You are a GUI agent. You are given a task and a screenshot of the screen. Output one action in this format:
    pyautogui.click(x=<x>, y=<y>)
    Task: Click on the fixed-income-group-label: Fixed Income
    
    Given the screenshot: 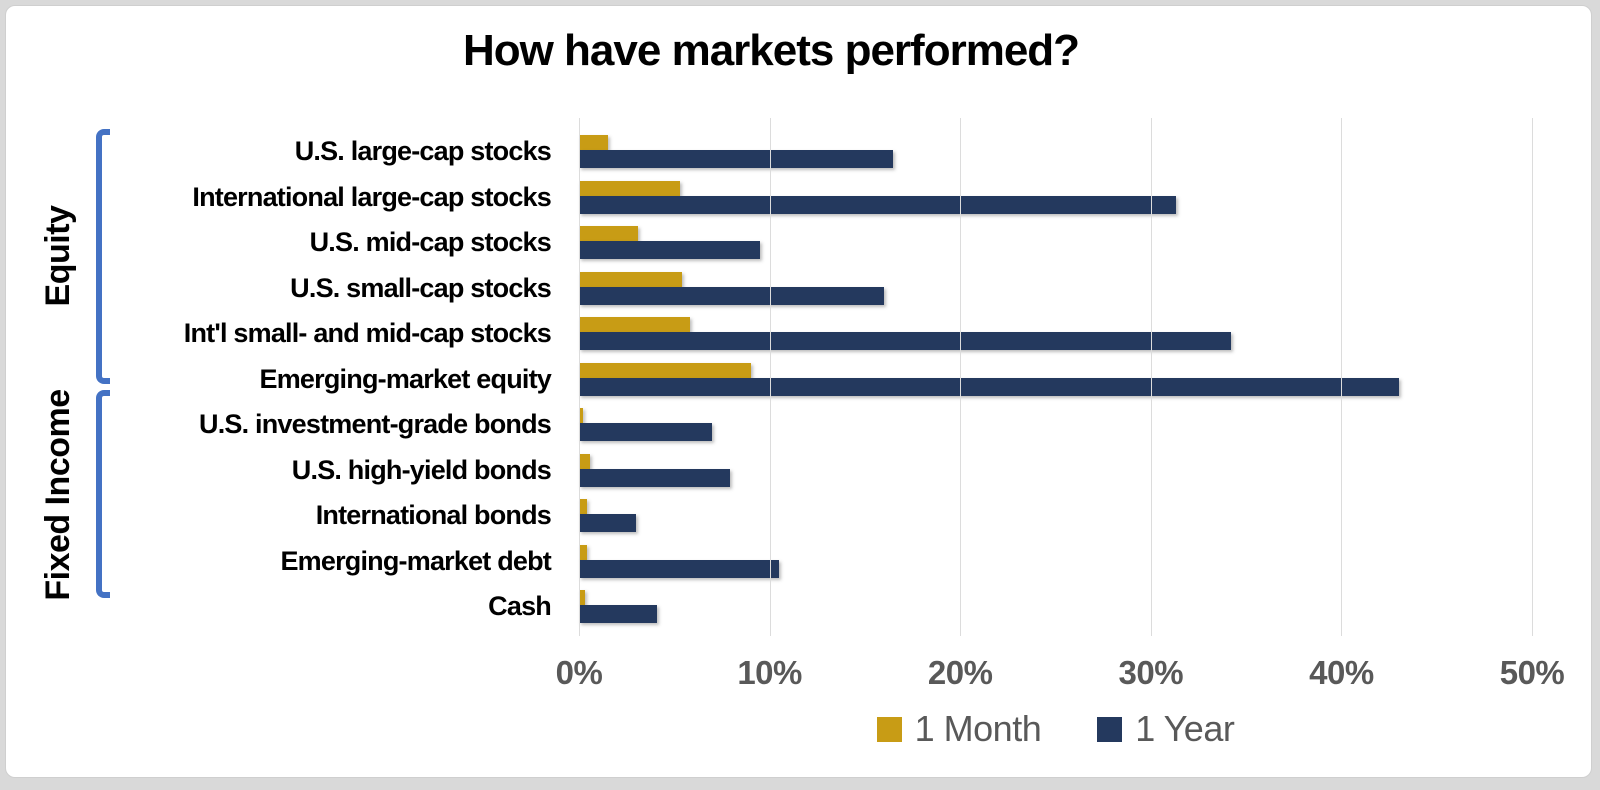 What is the action you would take?
    pyautogui.click(x=58, y=495)
    